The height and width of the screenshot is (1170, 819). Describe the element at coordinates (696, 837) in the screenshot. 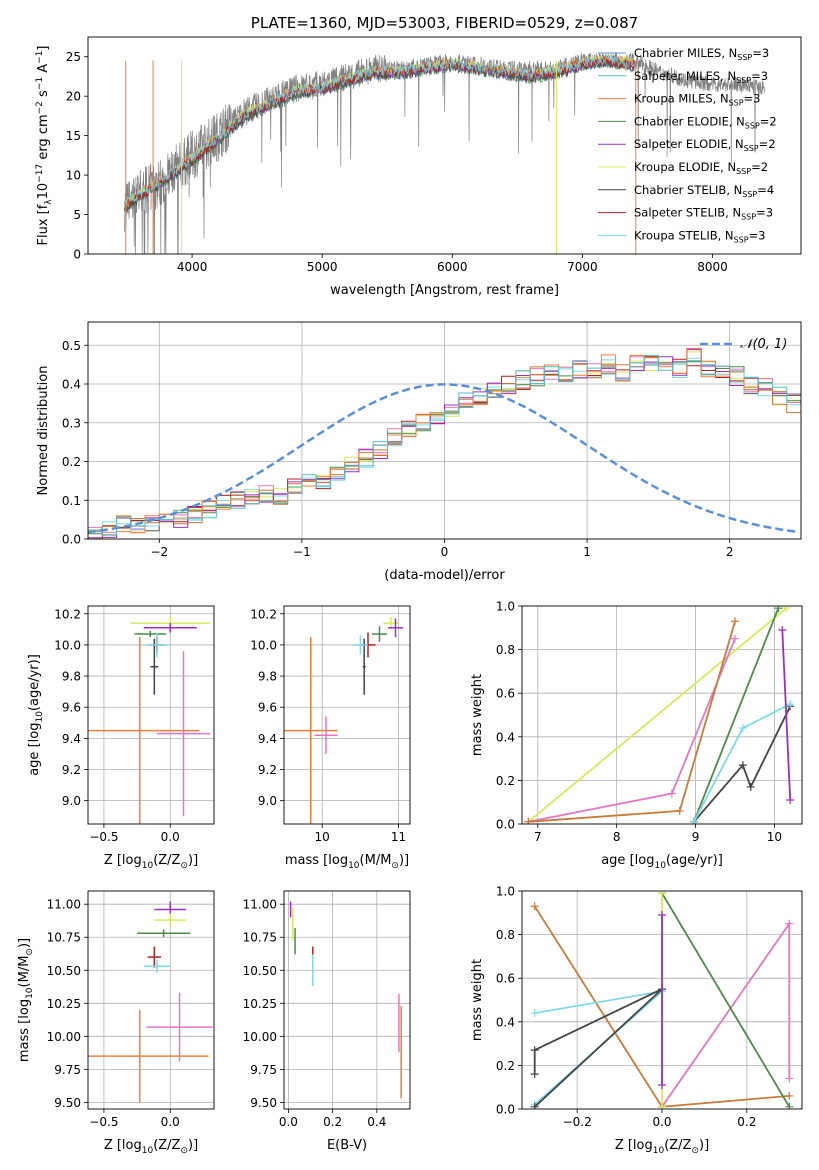

I see `x-tick-label: 9` at that location.